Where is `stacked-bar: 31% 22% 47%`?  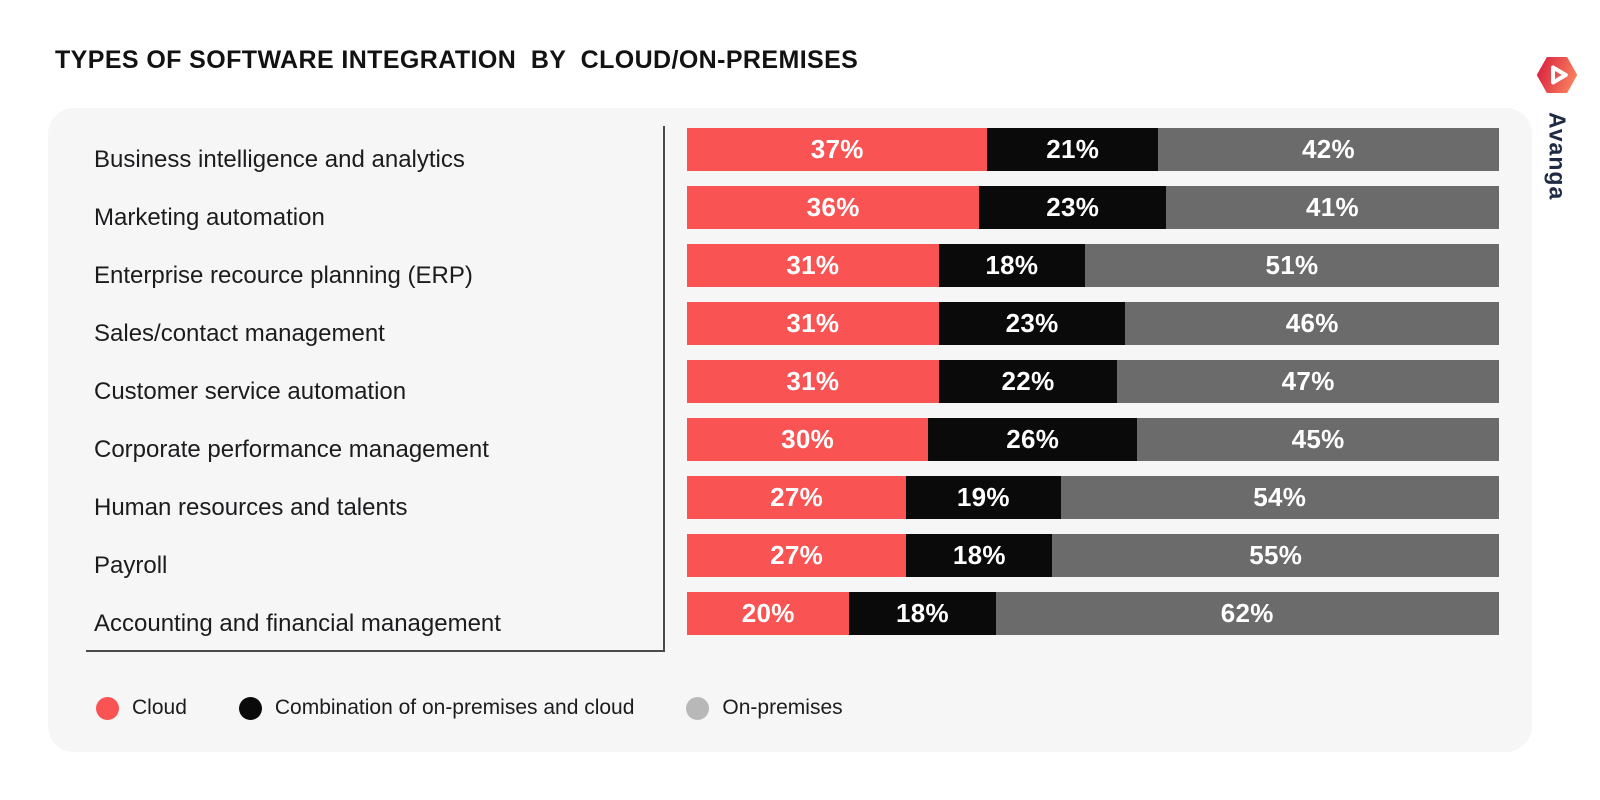
stacked-bar: 31% 22% 47% is located at coordinates (1093, 381).